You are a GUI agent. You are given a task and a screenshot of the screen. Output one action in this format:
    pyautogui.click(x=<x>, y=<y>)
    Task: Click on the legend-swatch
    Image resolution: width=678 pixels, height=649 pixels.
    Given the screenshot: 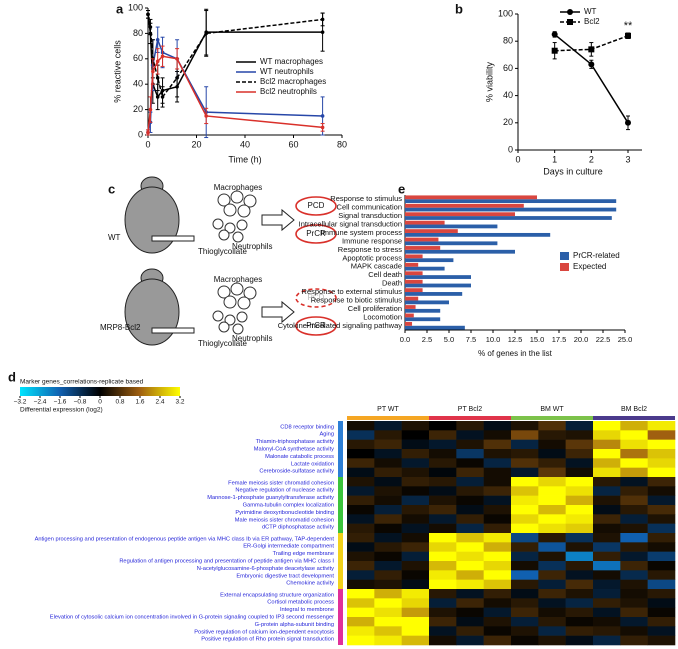 What is the action you would take?
    pyautogui.click(x=564, y=256)
    